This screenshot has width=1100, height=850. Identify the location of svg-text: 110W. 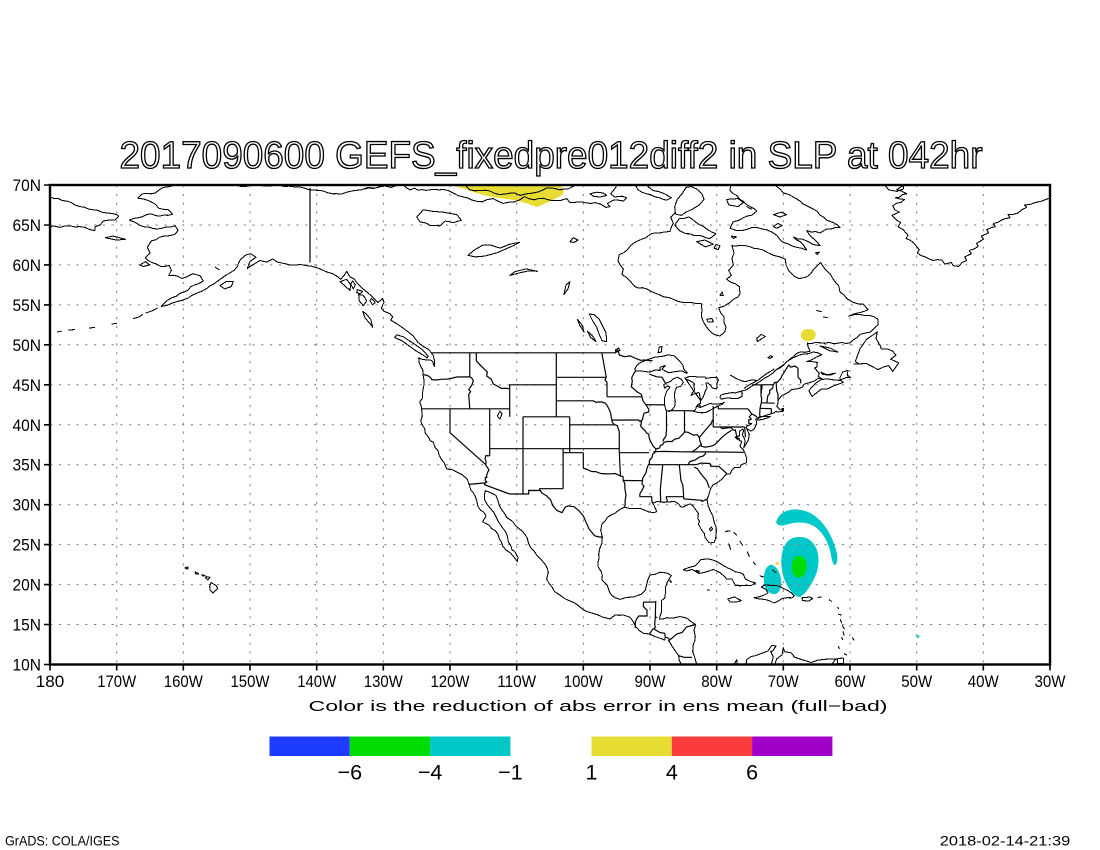
(516, 681).